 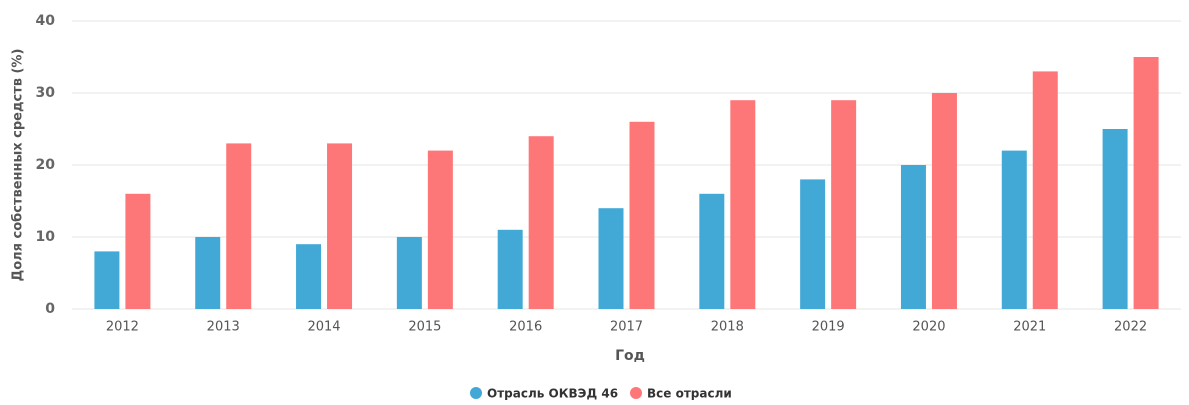 What do you see at coordinates (46, 93) in the screenshot?
I see `y-tick-label: 30` at bounding box center [46, 93].